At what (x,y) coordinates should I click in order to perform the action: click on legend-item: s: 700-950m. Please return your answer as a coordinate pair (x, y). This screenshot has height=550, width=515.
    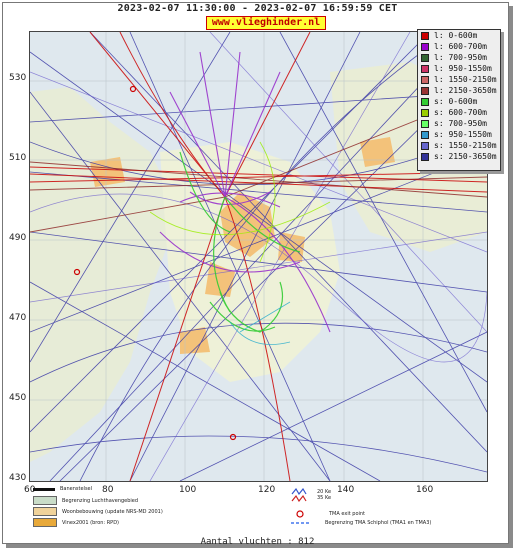
    Looking at the image, I should click on (459, 123).